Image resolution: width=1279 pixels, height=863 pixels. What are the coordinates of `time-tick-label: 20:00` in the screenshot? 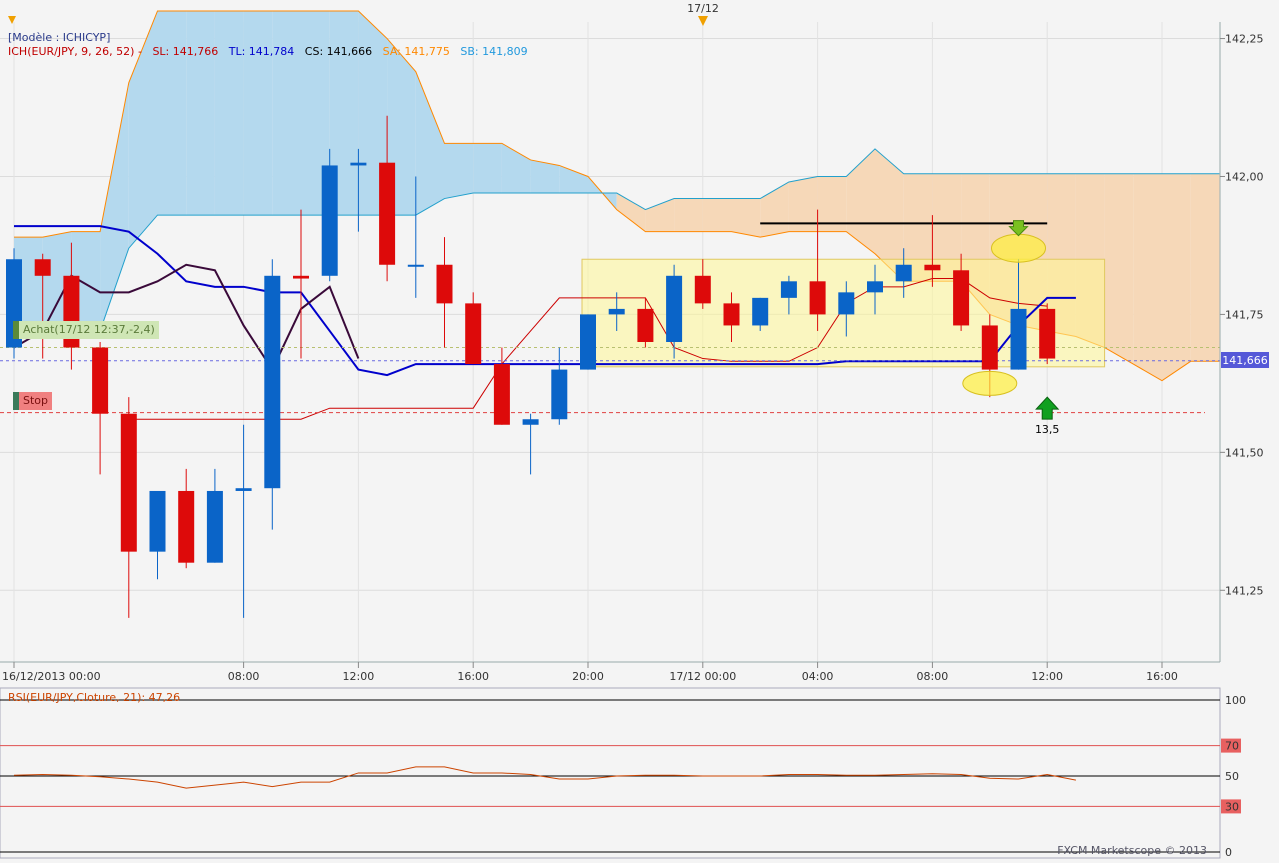 It's located at (588, 676).